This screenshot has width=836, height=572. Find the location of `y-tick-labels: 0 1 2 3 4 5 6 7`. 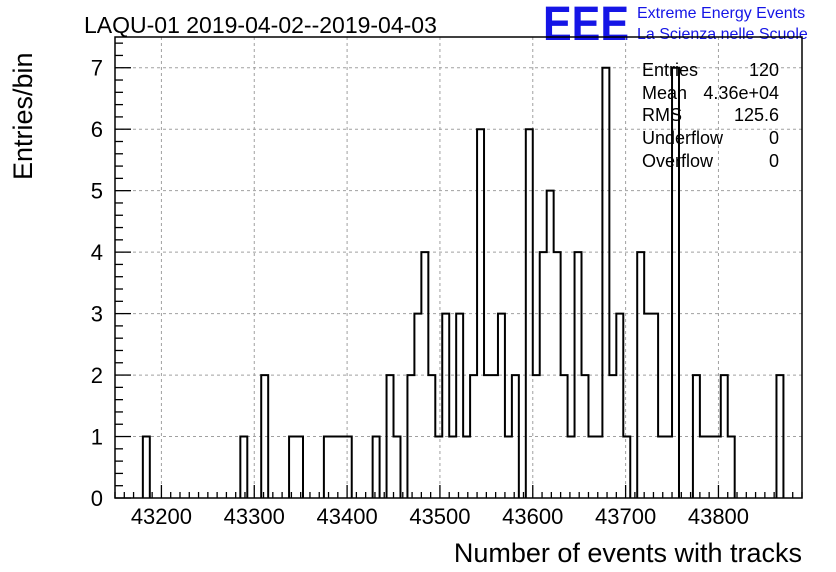

y-tick-labels: 0 1 2 3 4 5 6 7 is located at coordinates (97, 283).